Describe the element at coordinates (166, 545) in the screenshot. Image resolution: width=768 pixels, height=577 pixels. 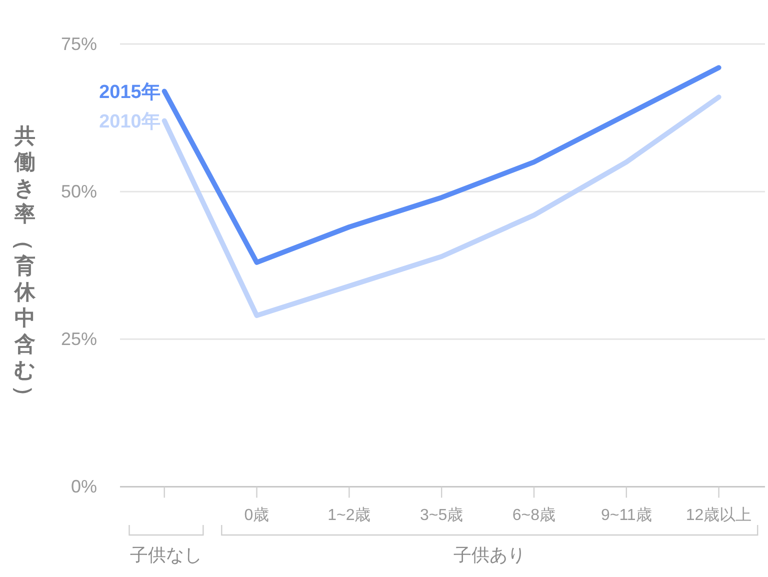
I see `annotation: 子供なし` at that location.